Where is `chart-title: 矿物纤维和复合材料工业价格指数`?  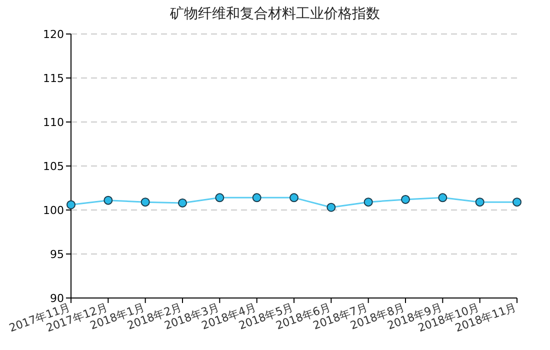
chart-title: 矿物纤维和复合材料工业价格指数 is located at coordinates (274, 14).